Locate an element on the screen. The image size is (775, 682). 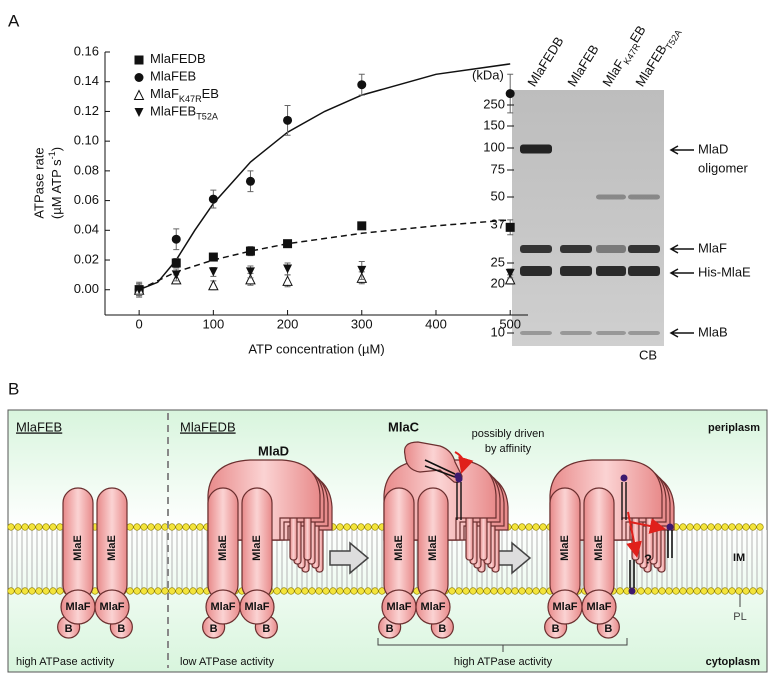
label-part: T52A is located at coordinates (207, 117).